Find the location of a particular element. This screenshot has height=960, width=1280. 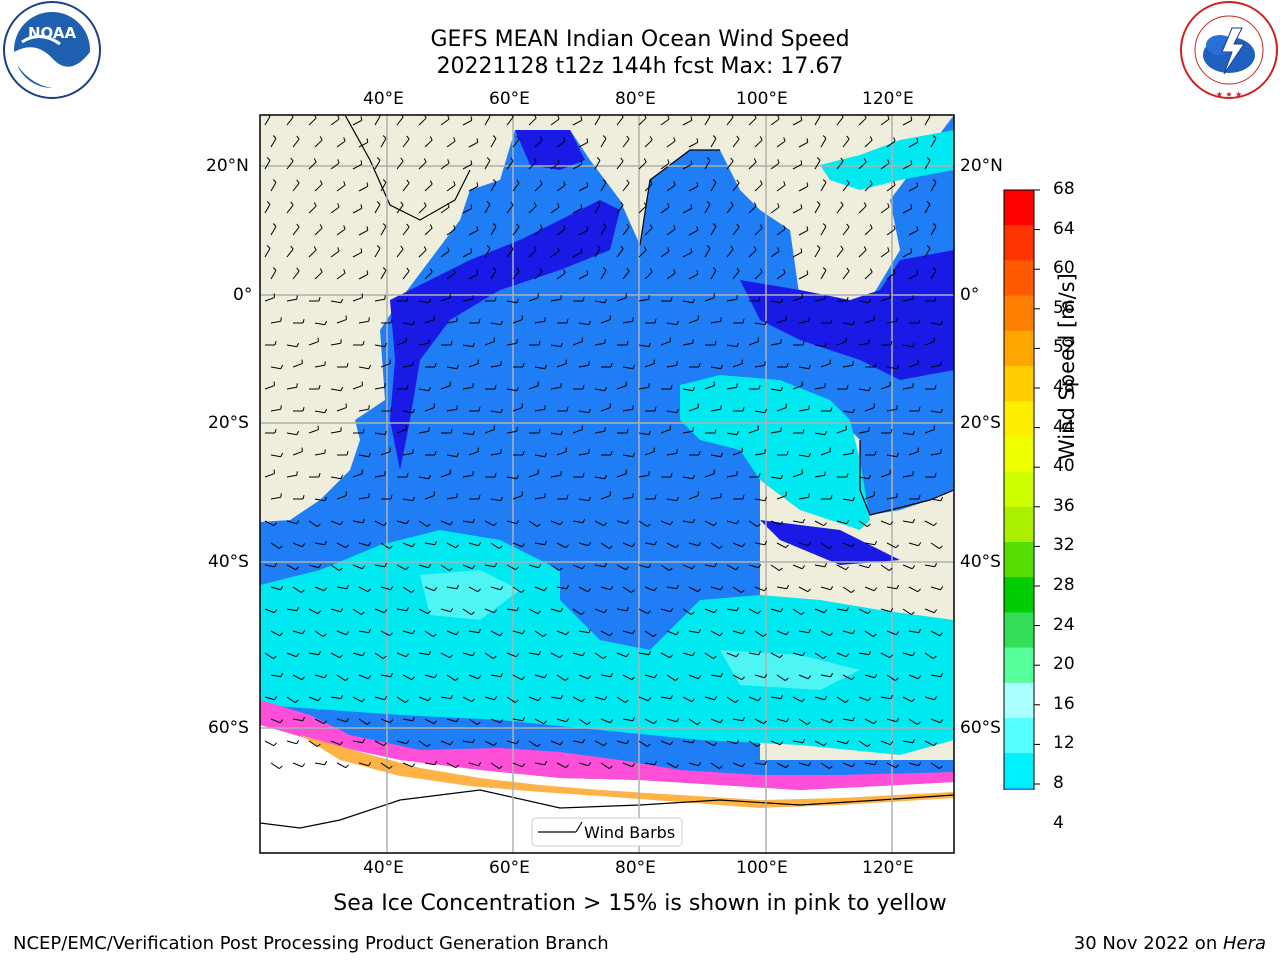

colorbar-tick-label: 36 is located at coordinates (1064, 505).